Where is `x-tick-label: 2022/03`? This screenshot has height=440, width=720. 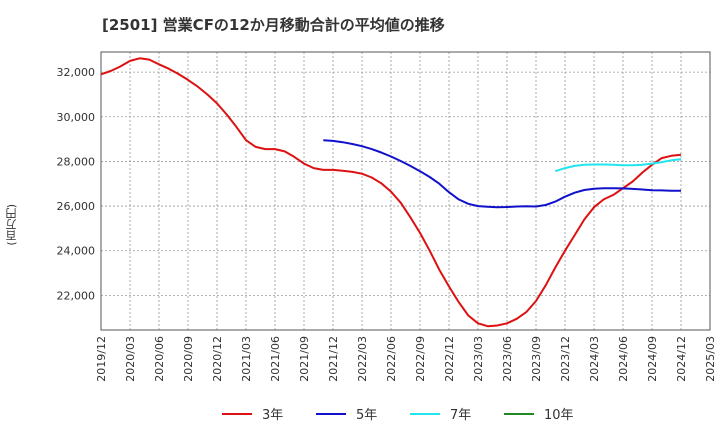
x-tick-label: 2022/03 is located at coordinates (362, 359).